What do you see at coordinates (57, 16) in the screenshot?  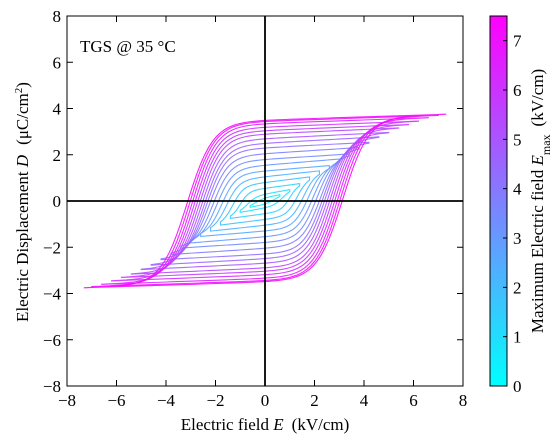 I see `y-tick-label: 8` at bounding box center [57, 16].